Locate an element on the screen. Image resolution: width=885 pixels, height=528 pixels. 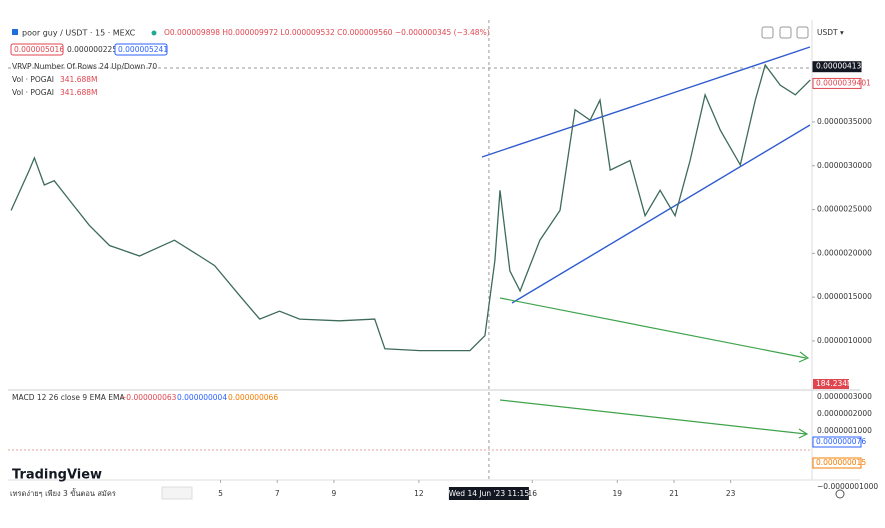
volume-label-box is located at coordinates (831, 384).